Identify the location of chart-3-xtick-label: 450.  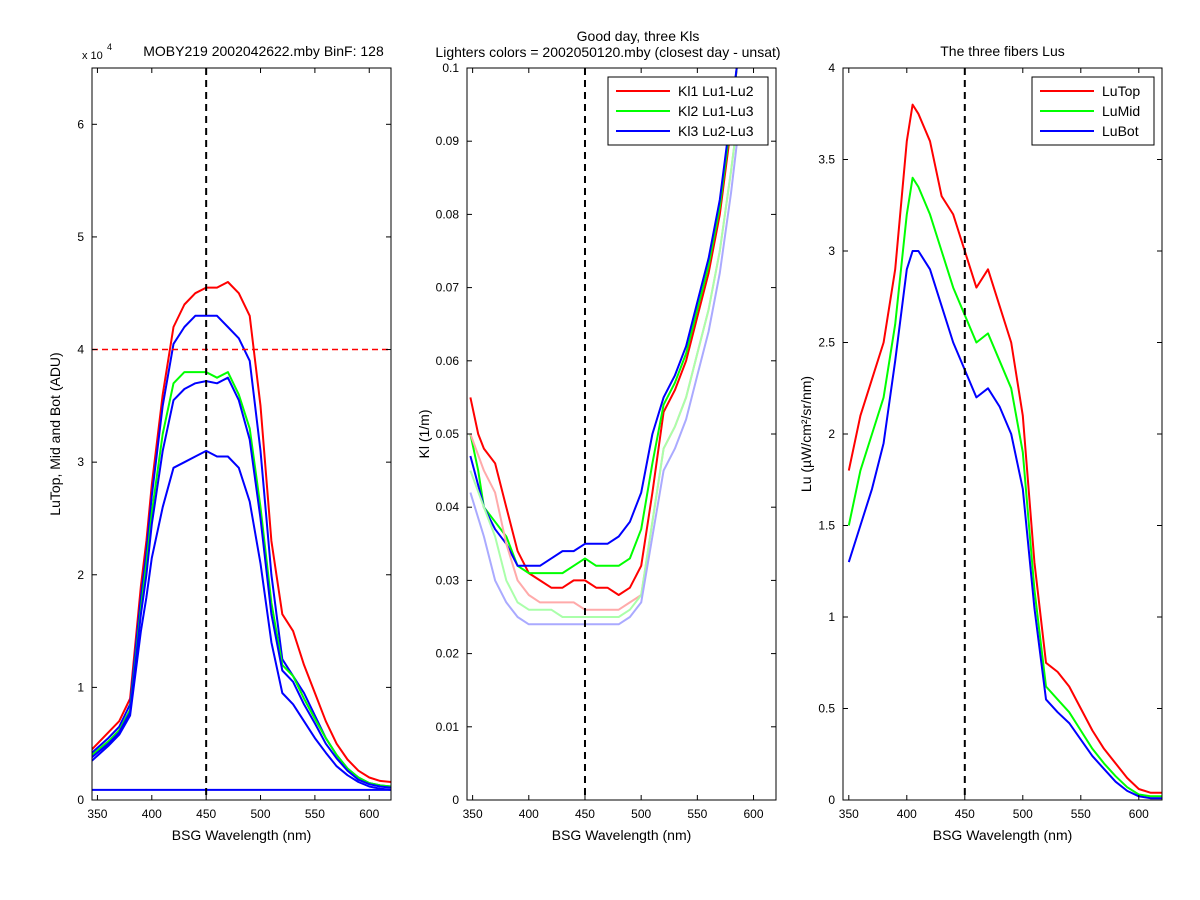
(965, 814).